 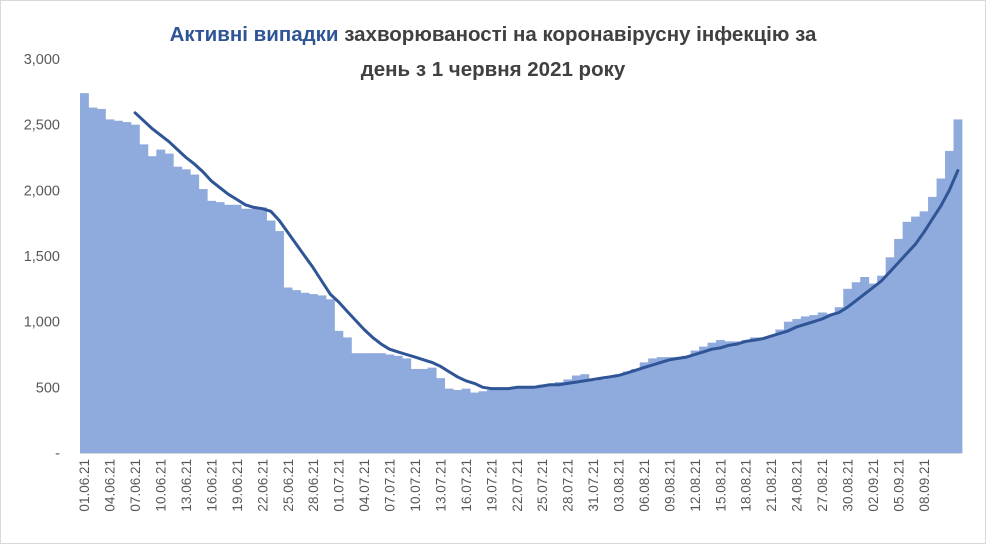 I want to click on x-tick-label: 16.07.21, so click(x=466, y=485).